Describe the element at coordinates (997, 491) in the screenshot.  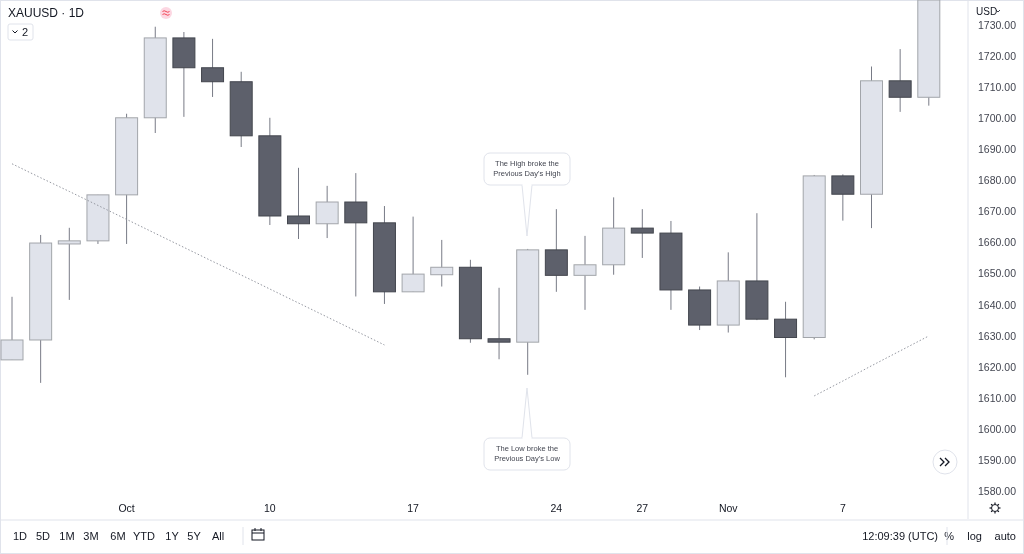
I see `y-tick-label: 1580.00` at that location.